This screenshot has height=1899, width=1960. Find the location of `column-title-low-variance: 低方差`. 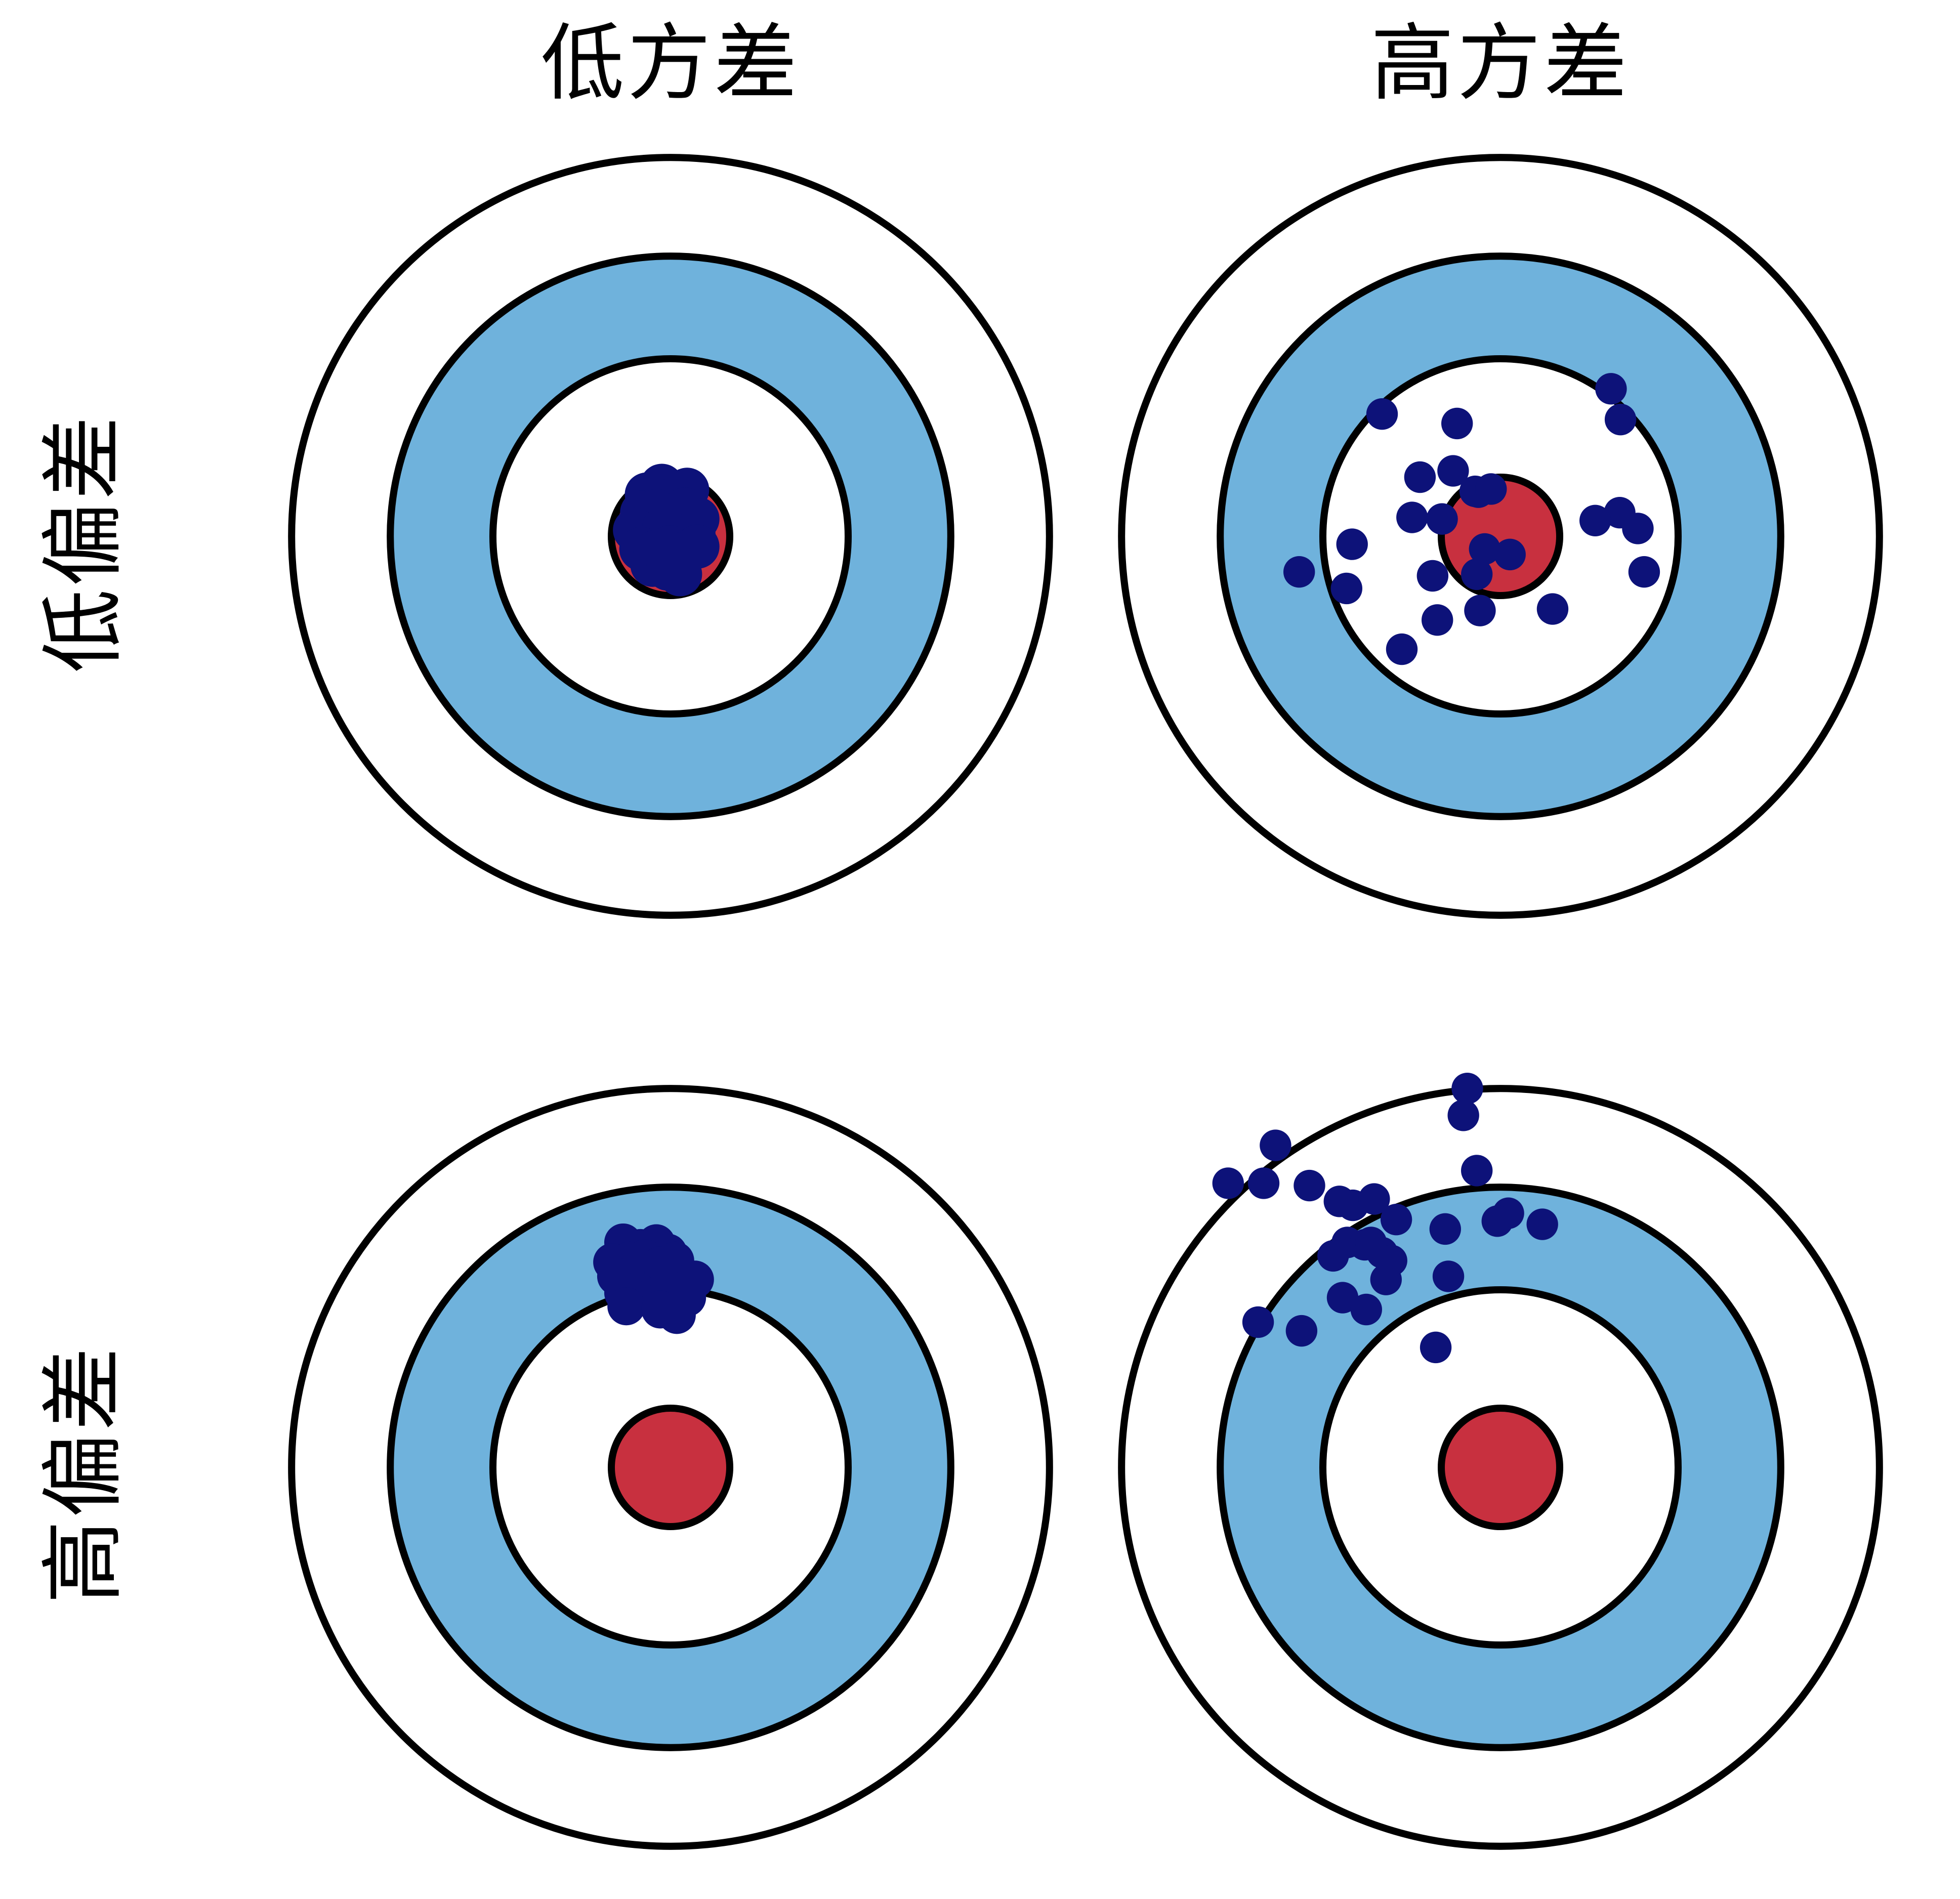

column-title-low-variance: 低方差 is located at coordinates (671, 63).